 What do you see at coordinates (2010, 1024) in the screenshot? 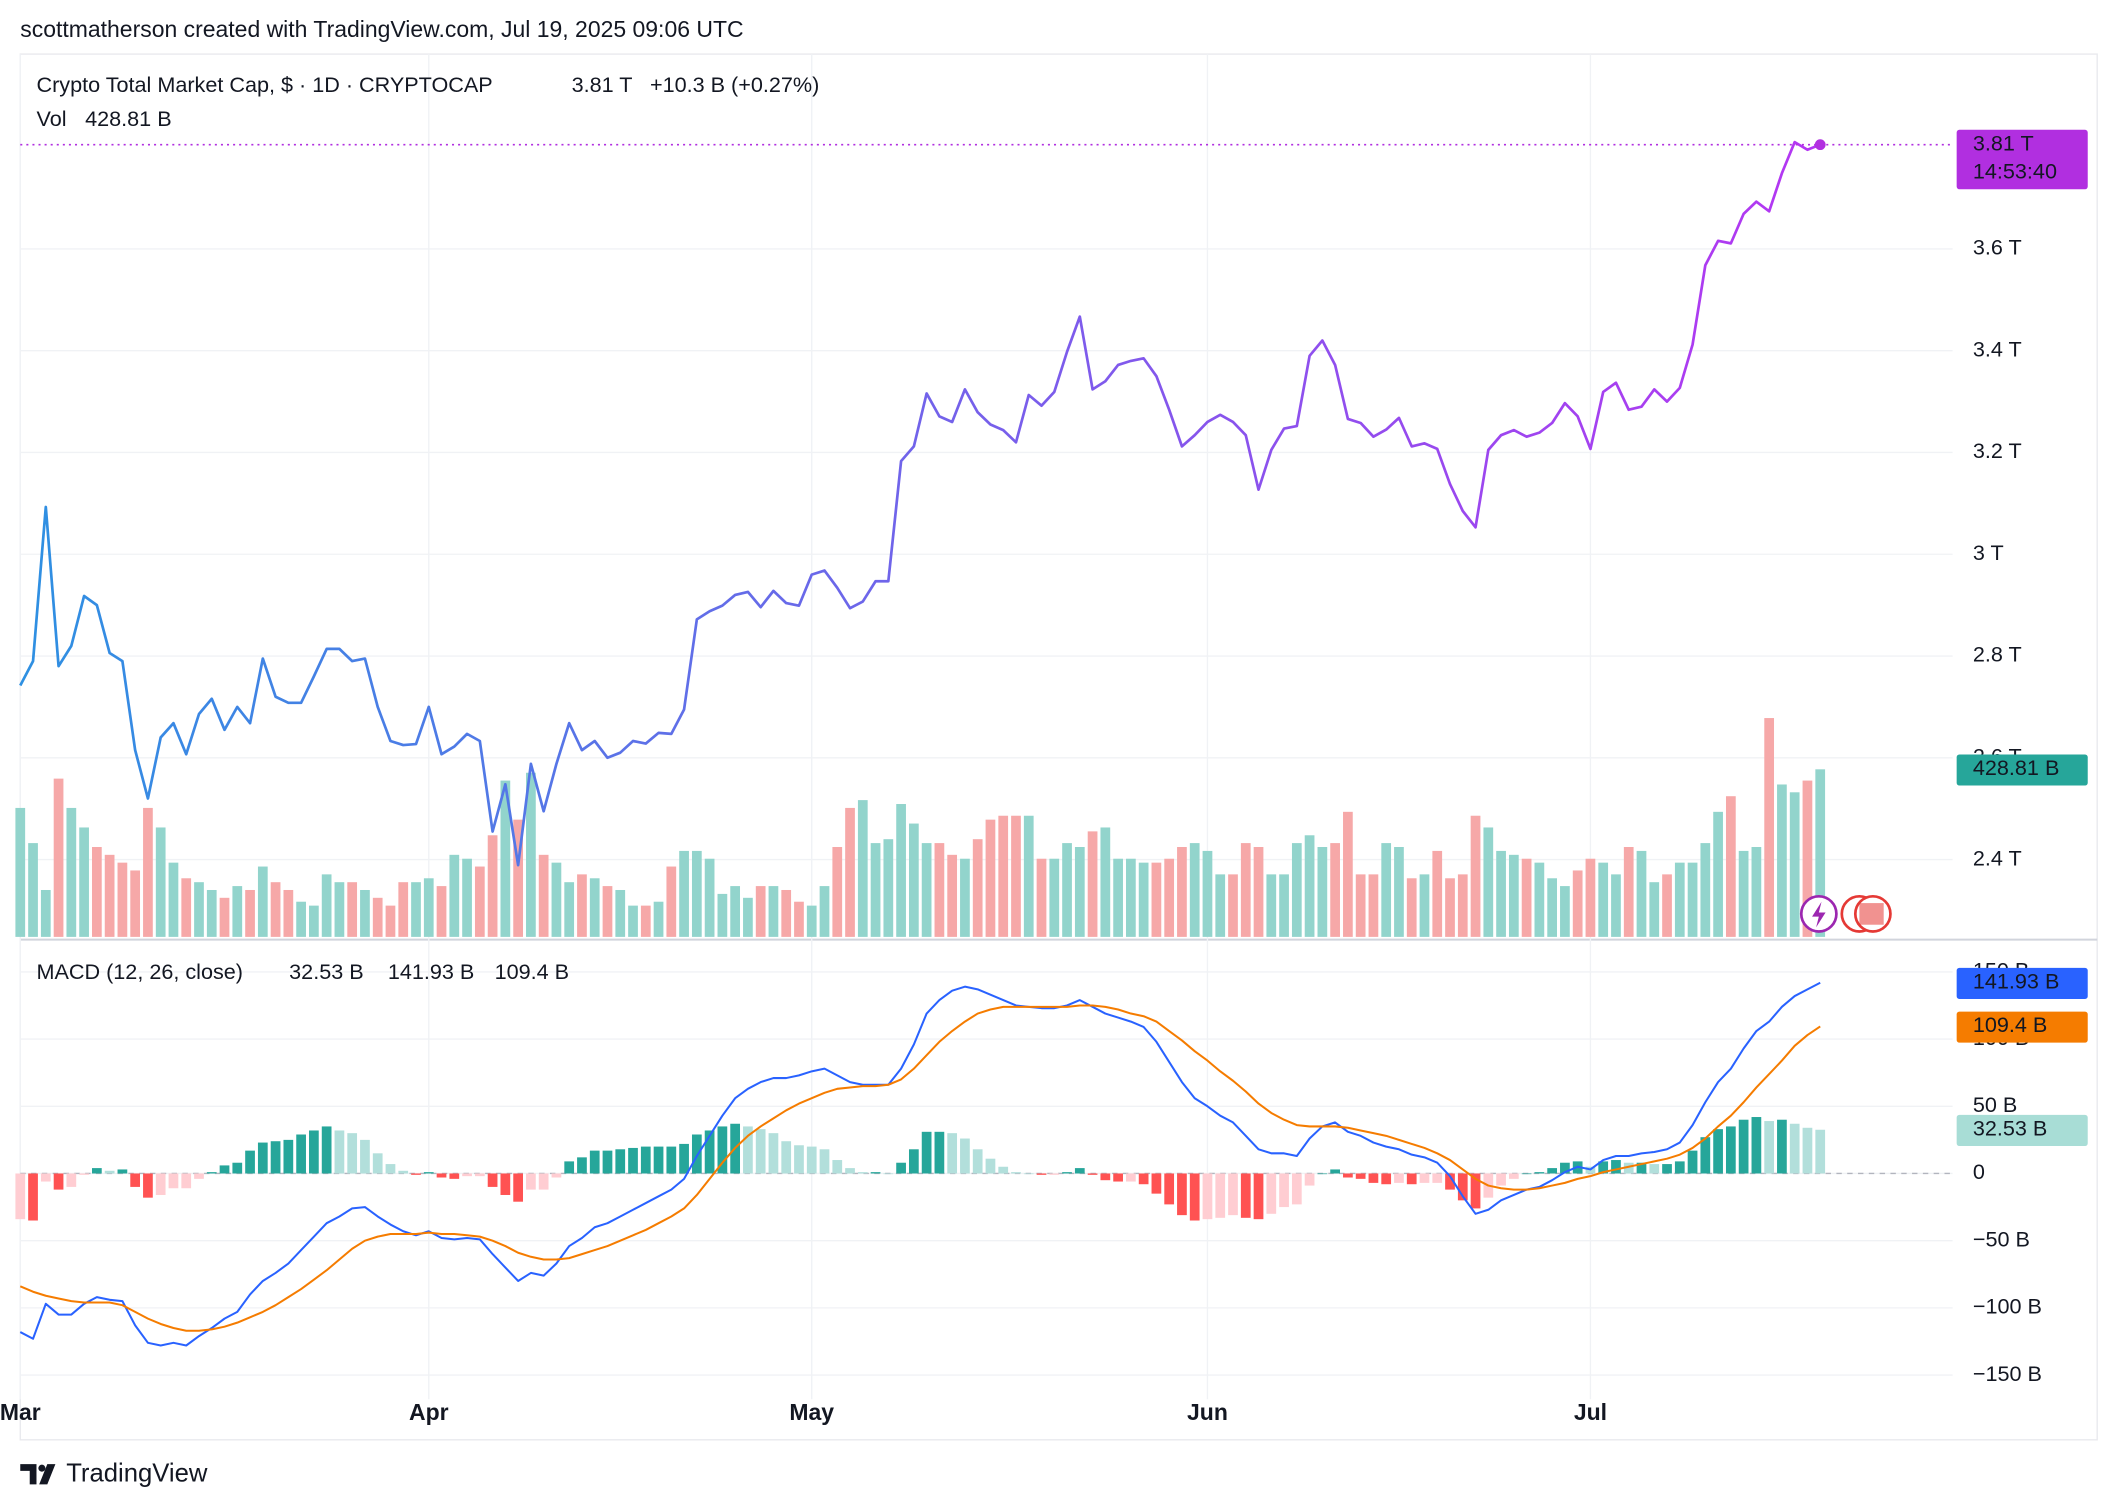
I see `macd-label-2-text: 109.4 B` at bounding box center [2010, 1024].